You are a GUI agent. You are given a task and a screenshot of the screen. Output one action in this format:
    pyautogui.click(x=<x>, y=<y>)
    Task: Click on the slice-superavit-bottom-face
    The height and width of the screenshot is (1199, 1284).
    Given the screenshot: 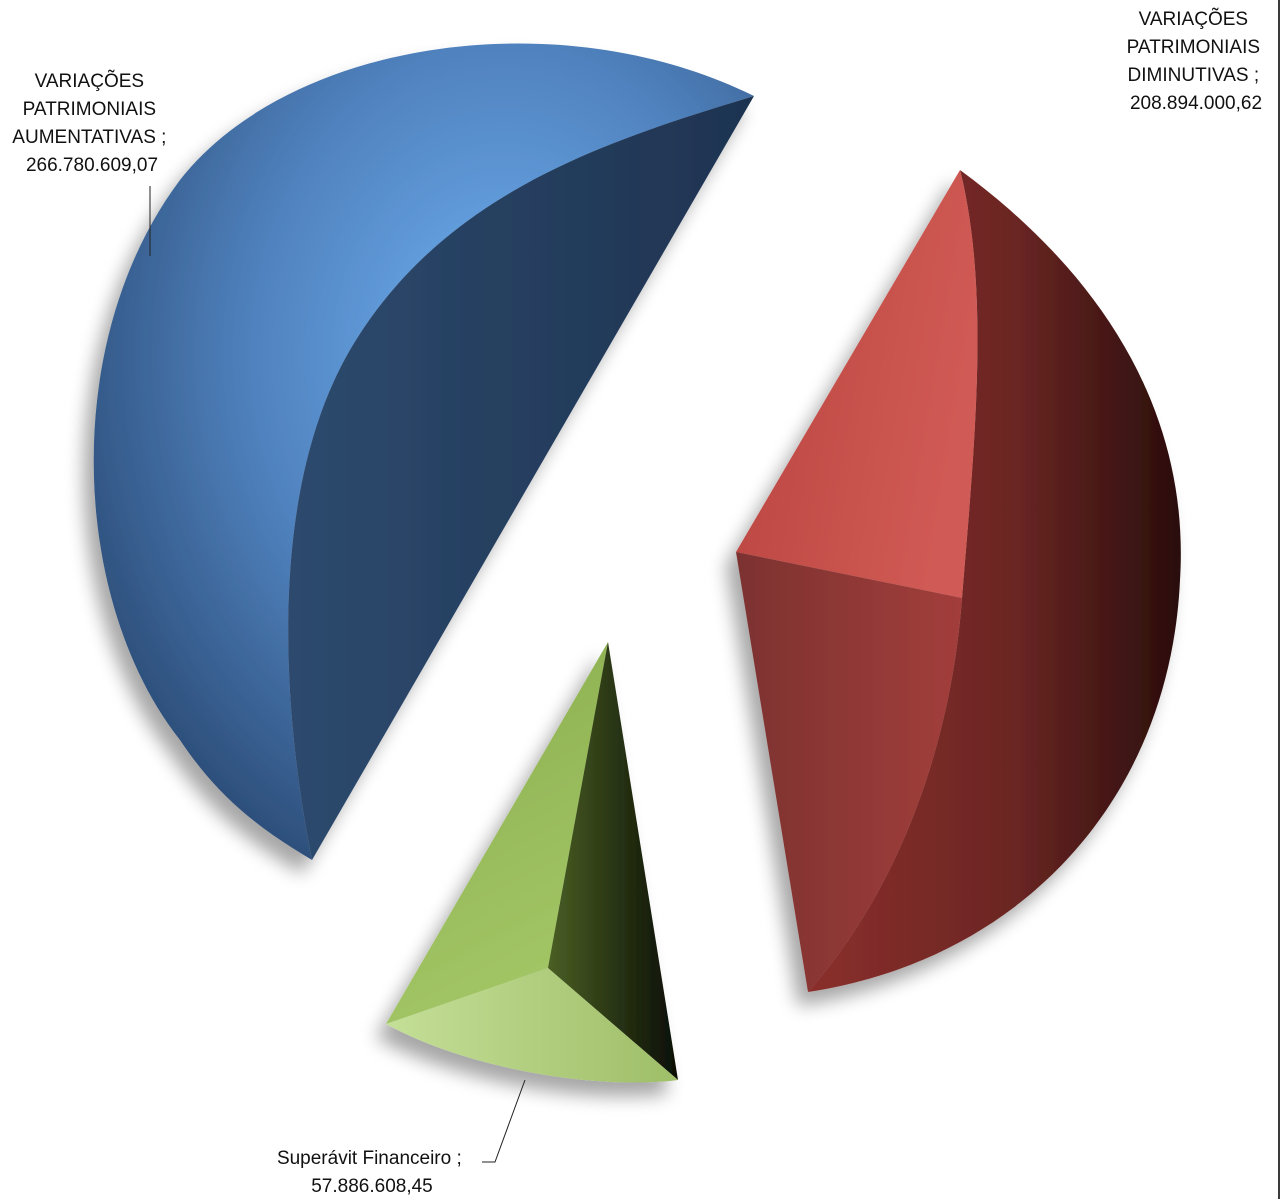 What is the action you would take?
    pyautogui.click(x=532, y=1025)
    